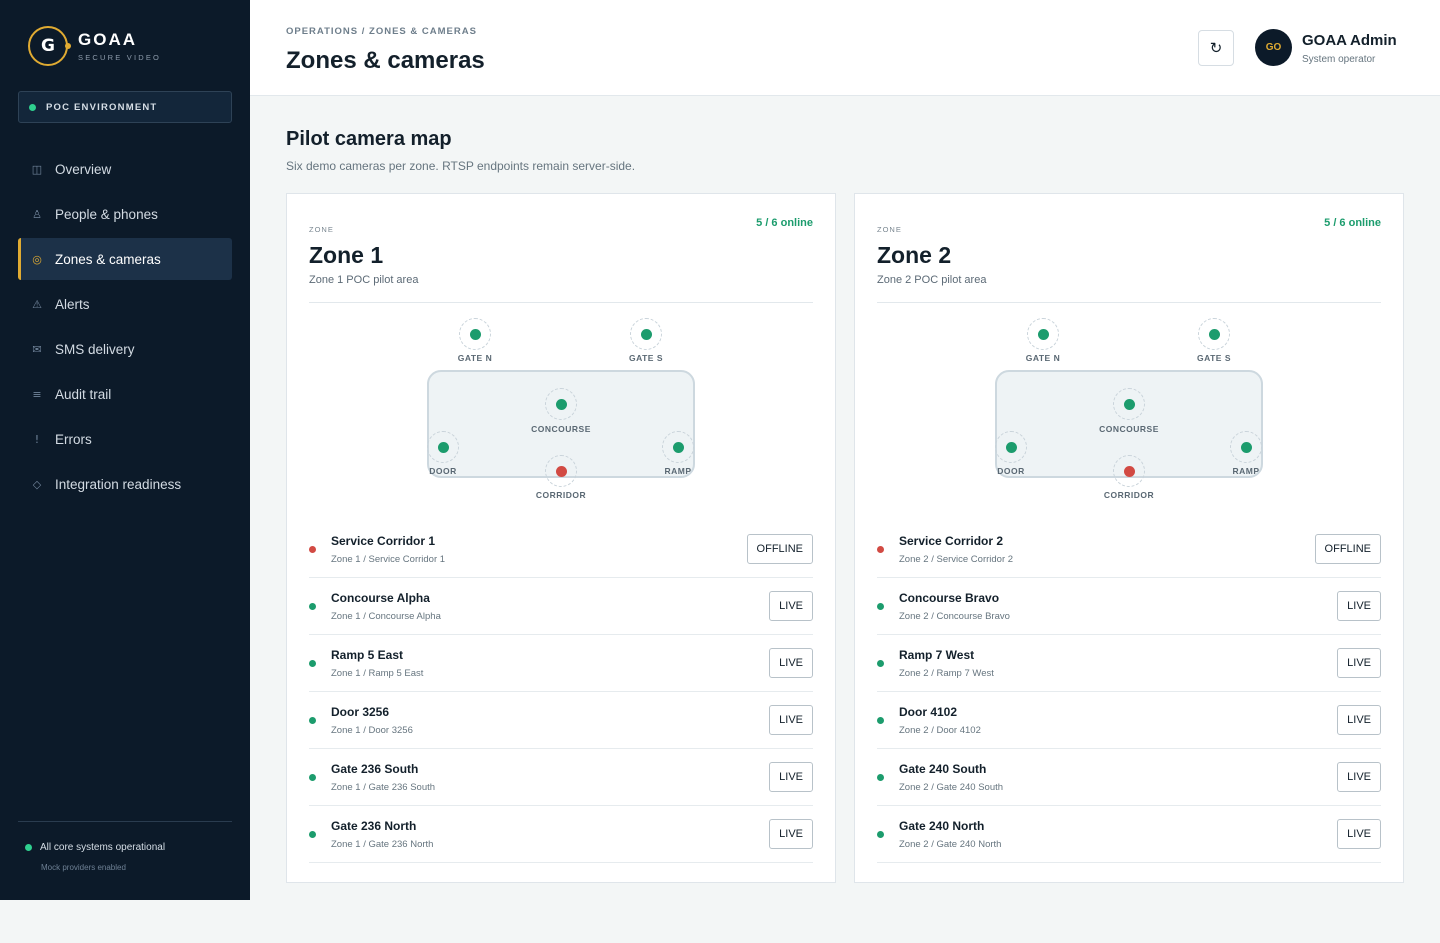 The height and width of the screenshot is (943, 1440). I want to click on camera-info: Gate 240 North Zone 2 / Gate 240 North, so click(950, 834).